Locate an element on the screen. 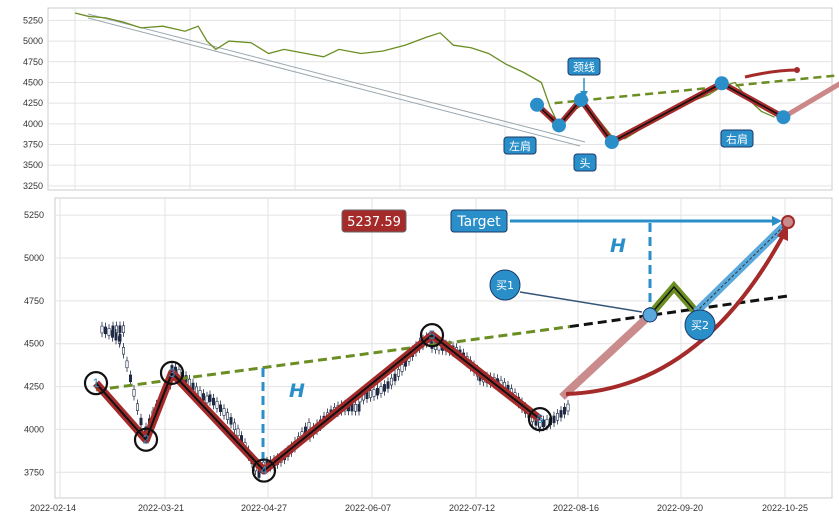 The height and width of the screenshot is (520, 839). buy2-label: 买2 is located at coordinates (700, 325).